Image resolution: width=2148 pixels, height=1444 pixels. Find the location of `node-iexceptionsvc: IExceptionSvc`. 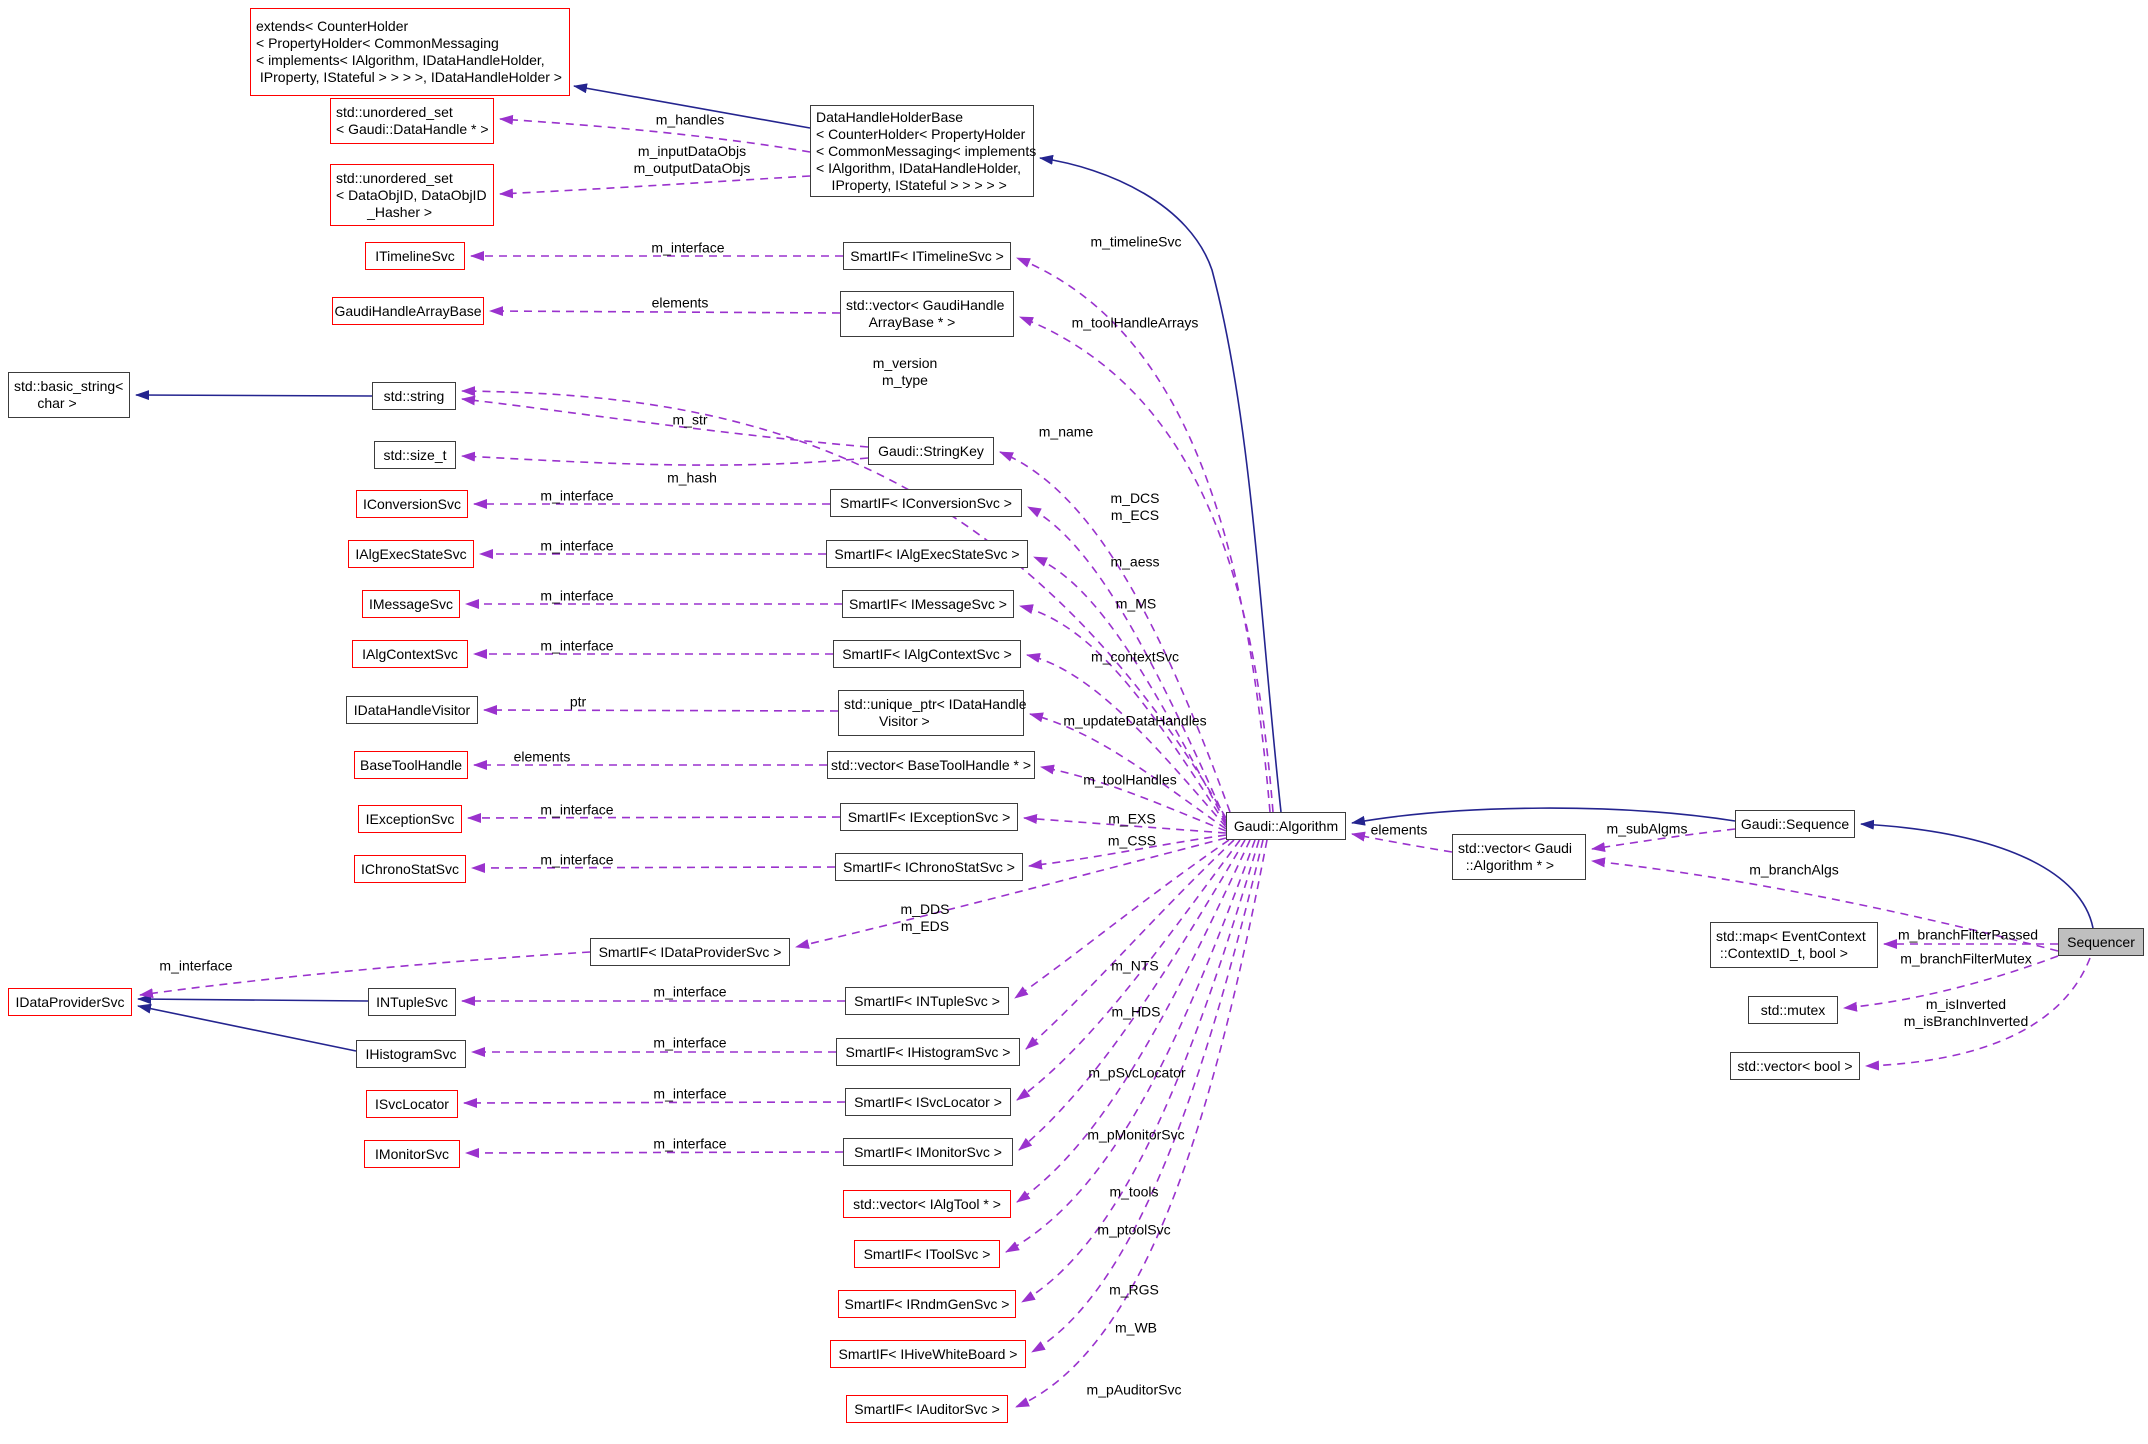

node-iexceptionsvc: IExceptionSvc is located at coordinates (410, 819).